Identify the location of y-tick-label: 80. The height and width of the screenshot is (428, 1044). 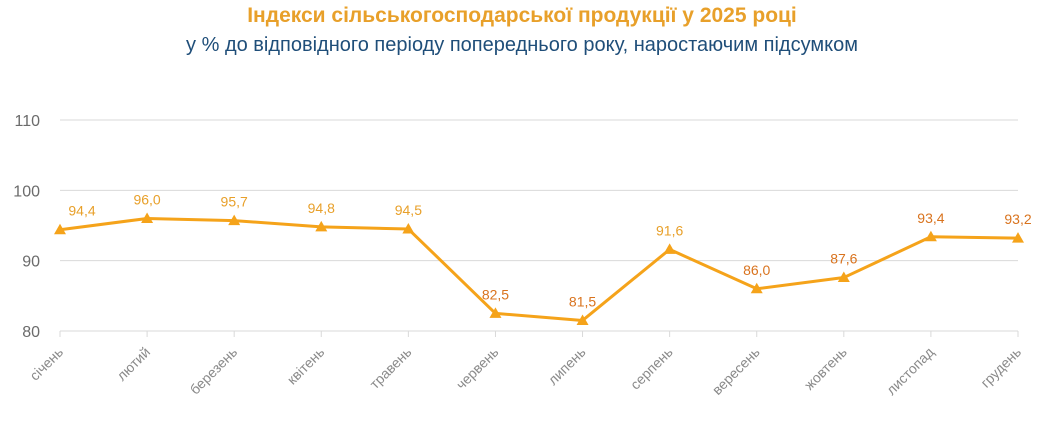
(31, 332).